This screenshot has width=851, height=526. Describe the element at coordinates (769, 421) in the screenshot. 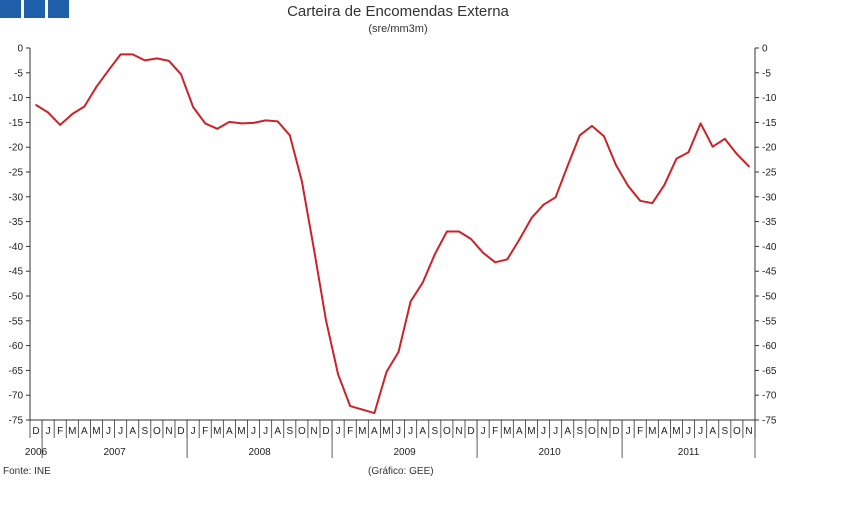

I see `y-tick-label-right: -75` at that location.